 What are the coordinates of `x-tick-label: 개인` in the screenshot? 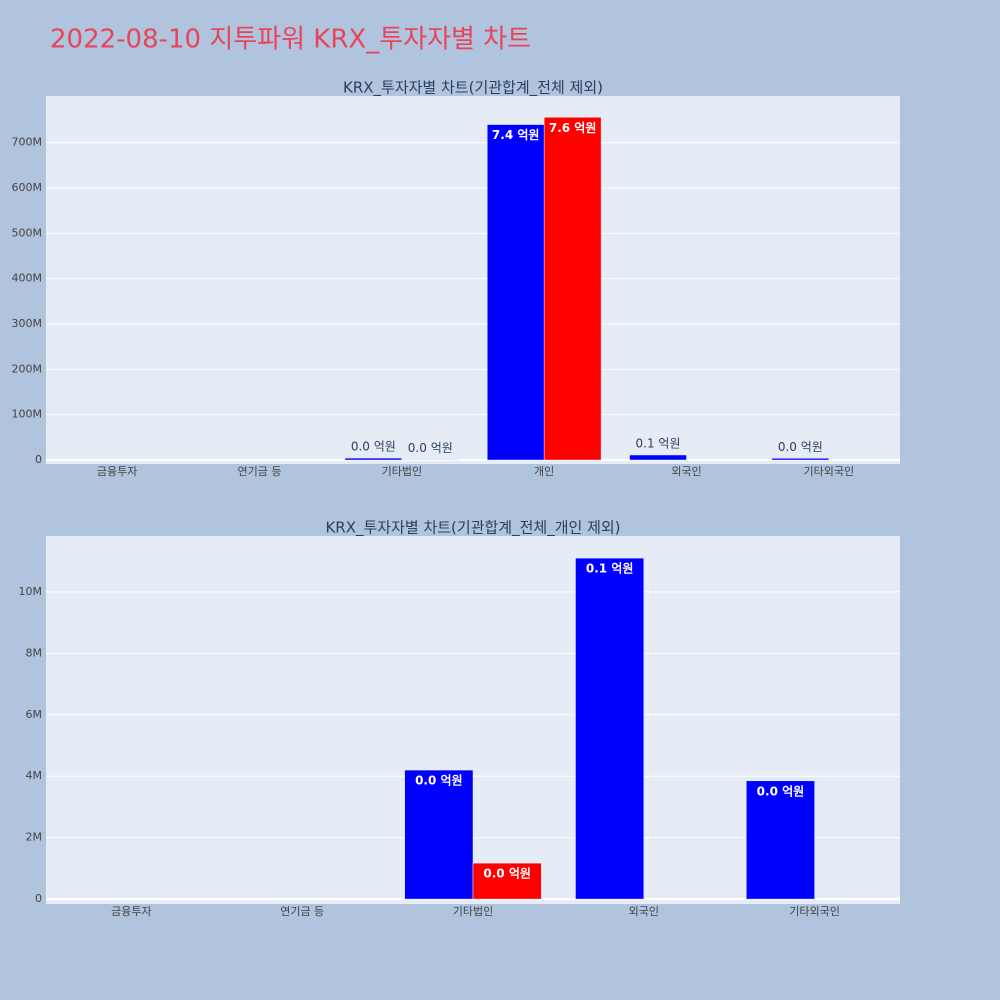 It's located at (544, 471).